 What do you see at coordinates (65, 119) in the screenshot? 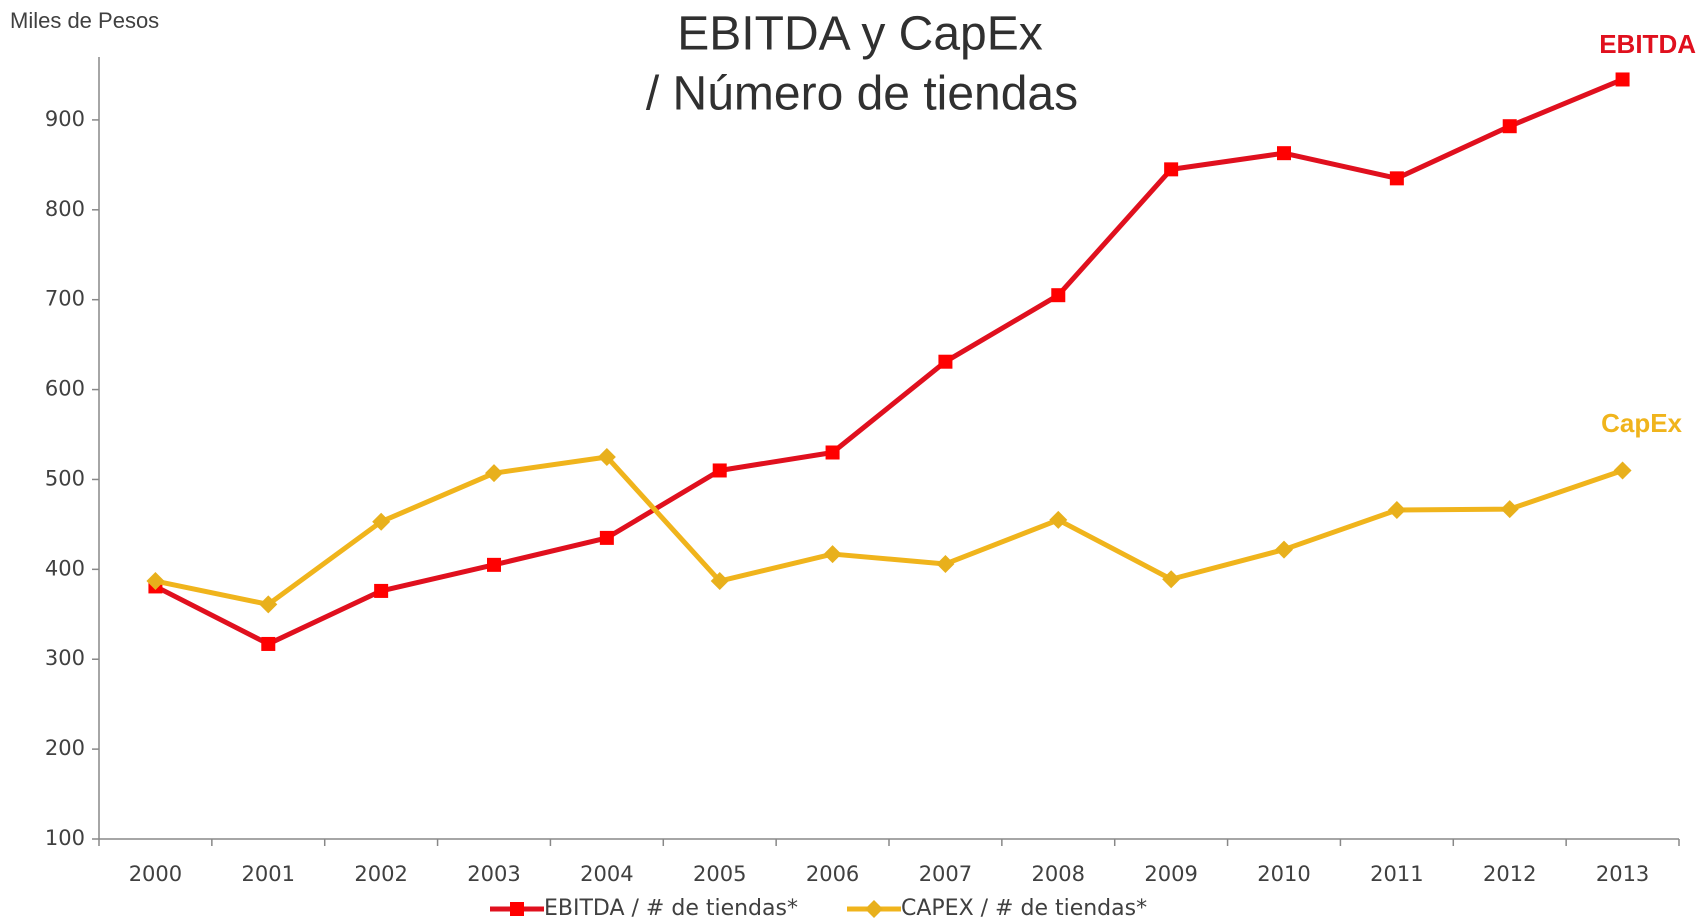
I see `y-tick-label: 900` at bounding box center [65, 119].